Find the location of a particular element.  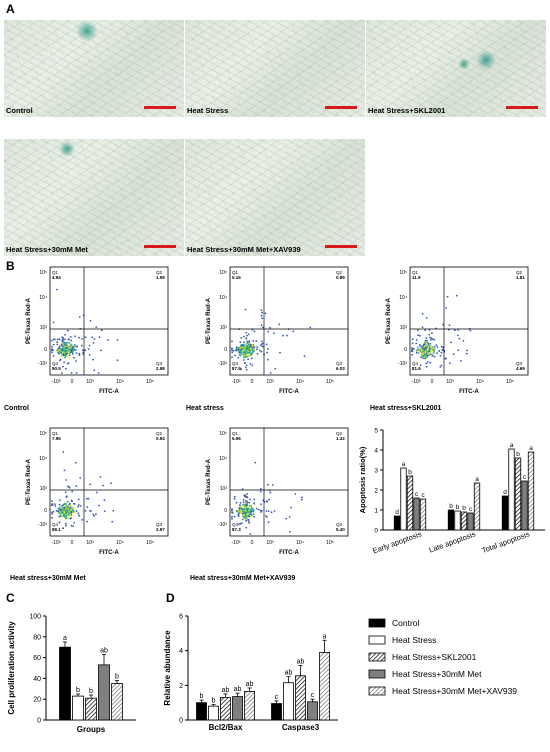

y-tick-label: 4 is located at coordinates (181, 651).